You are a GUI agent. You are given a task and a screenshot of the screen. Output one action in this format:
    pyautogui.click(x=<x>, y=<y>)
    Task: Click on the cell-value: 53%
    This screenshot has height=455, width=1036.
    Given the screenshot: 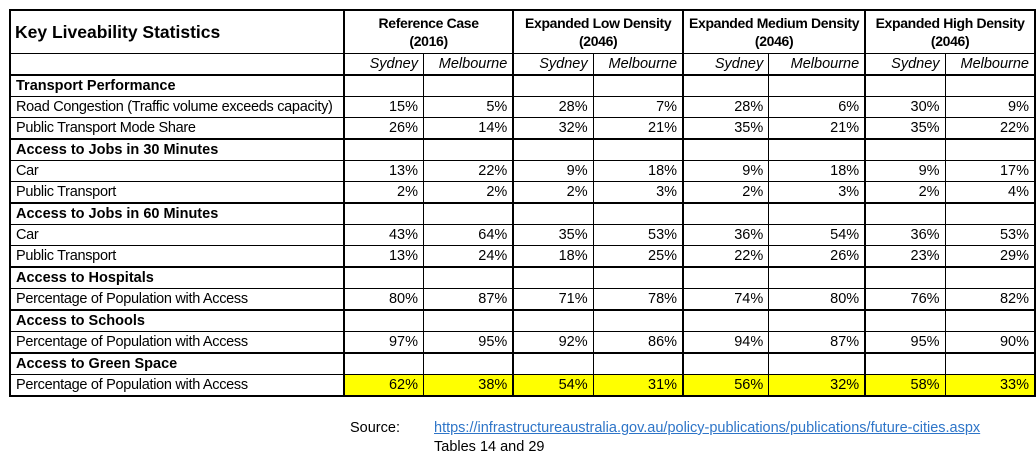 What is the action you would take?
    pyautogui.click(x=990, y=235)
    